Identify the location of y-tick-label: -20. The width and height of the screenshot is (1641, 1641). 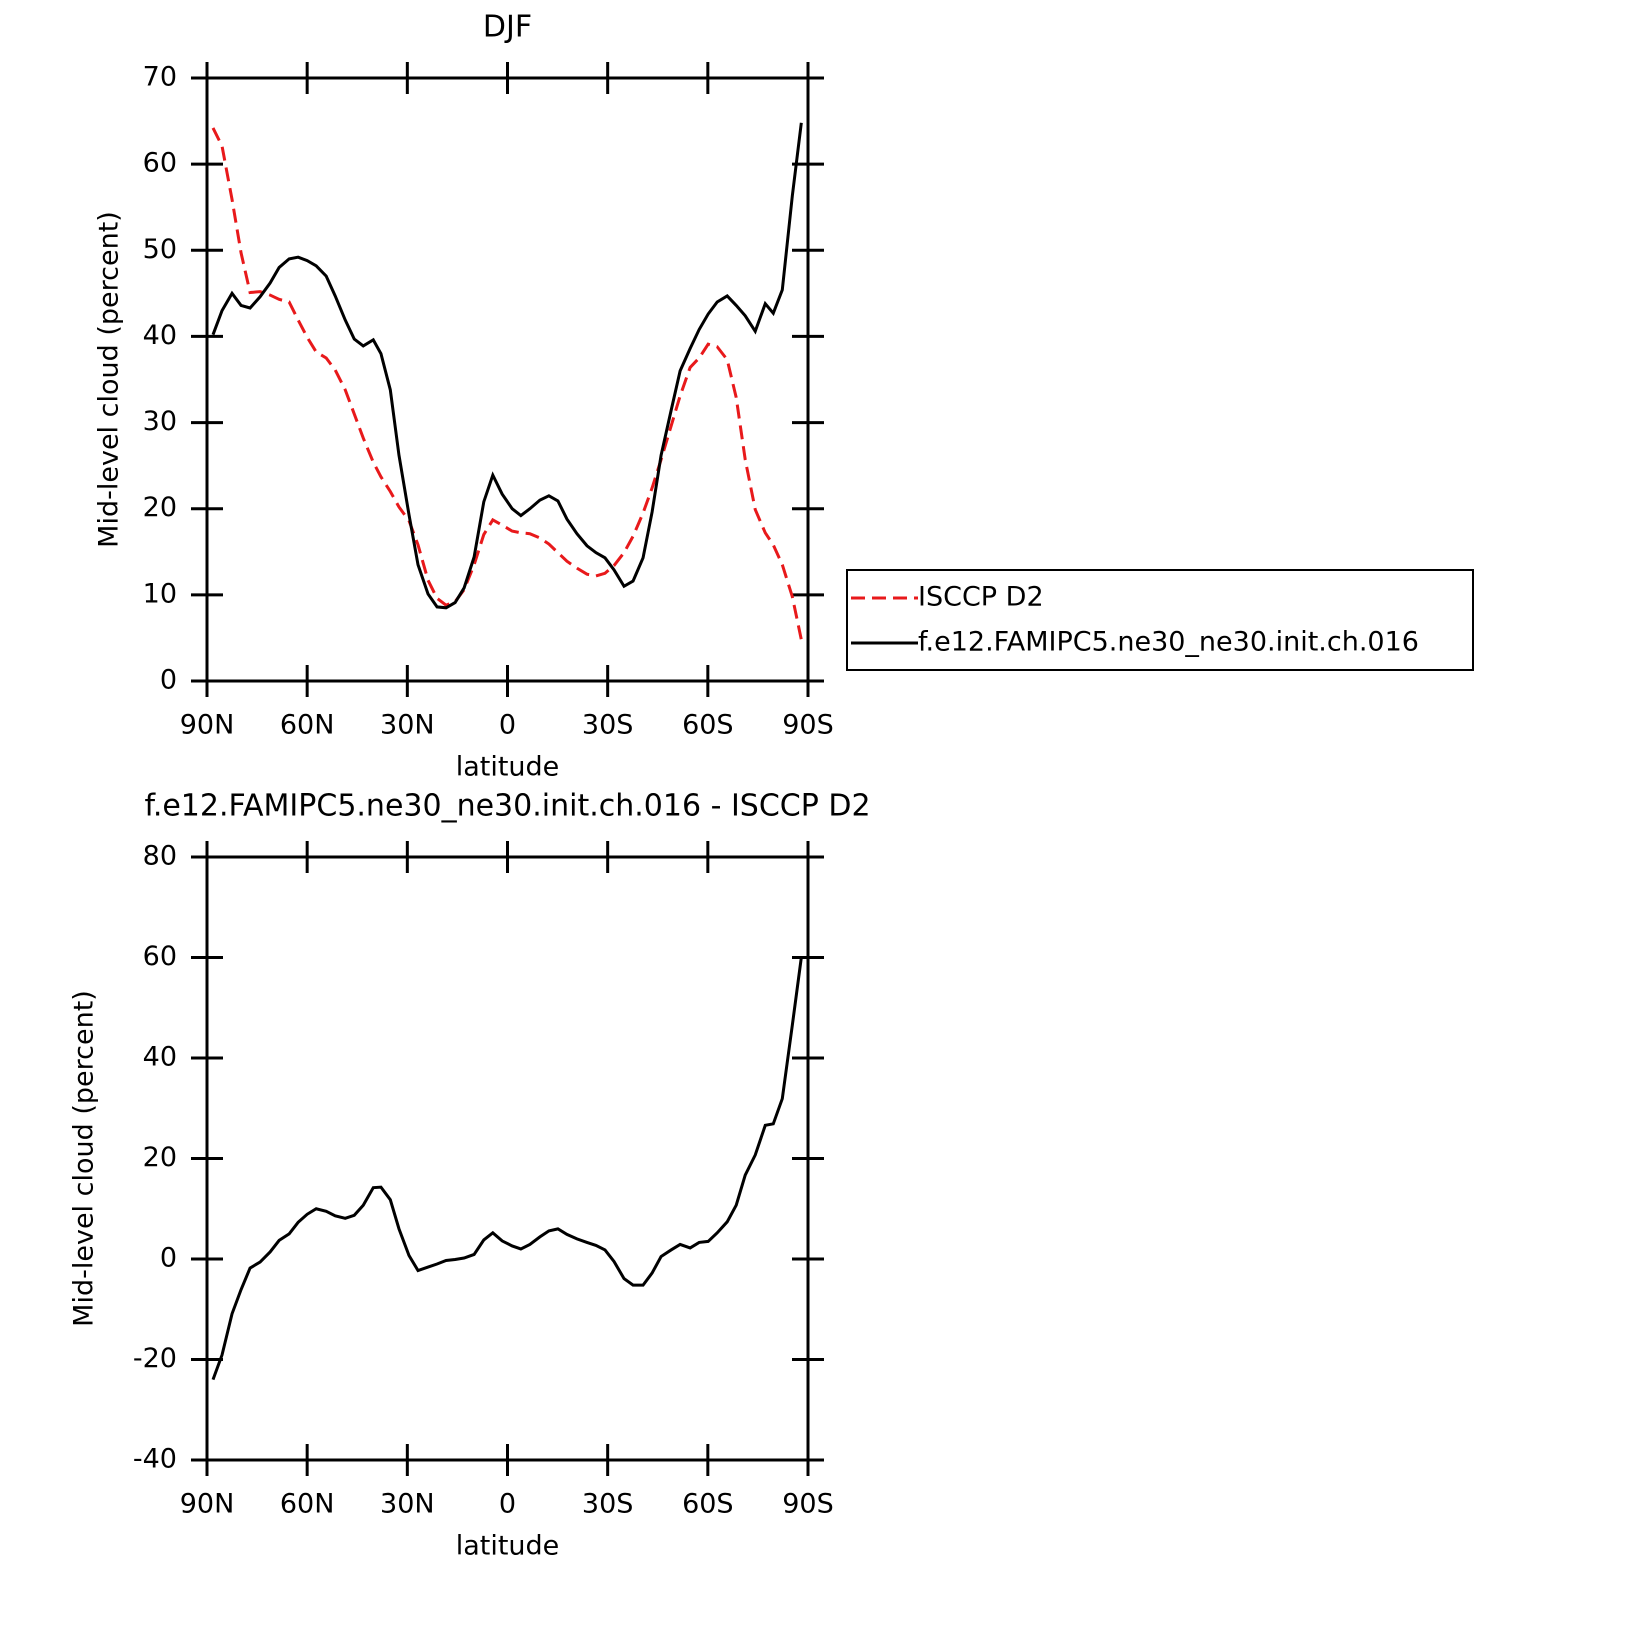
(155, 1358).